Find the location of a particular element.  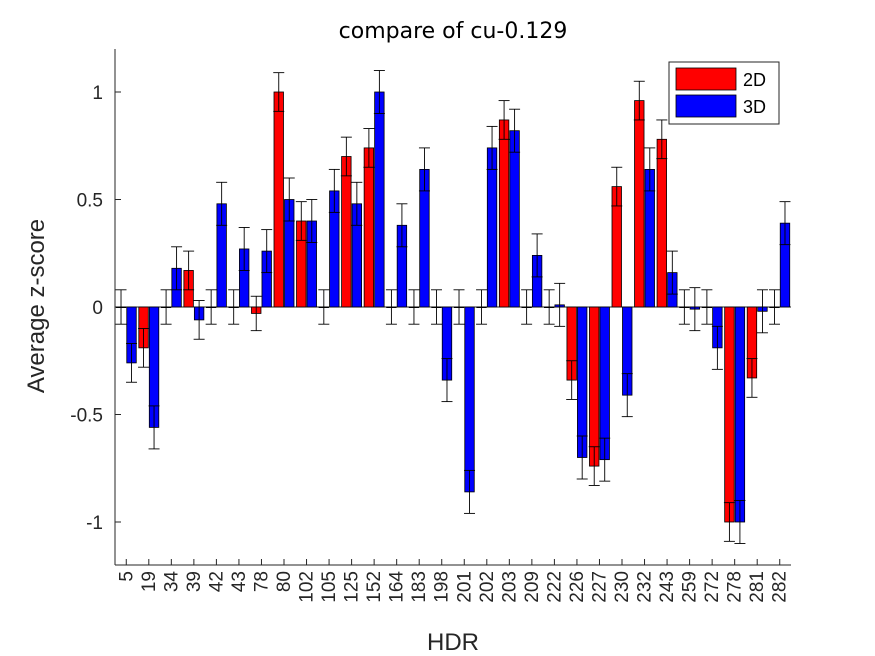

x-tick-label: 152 is located at coordinates (374, 587).